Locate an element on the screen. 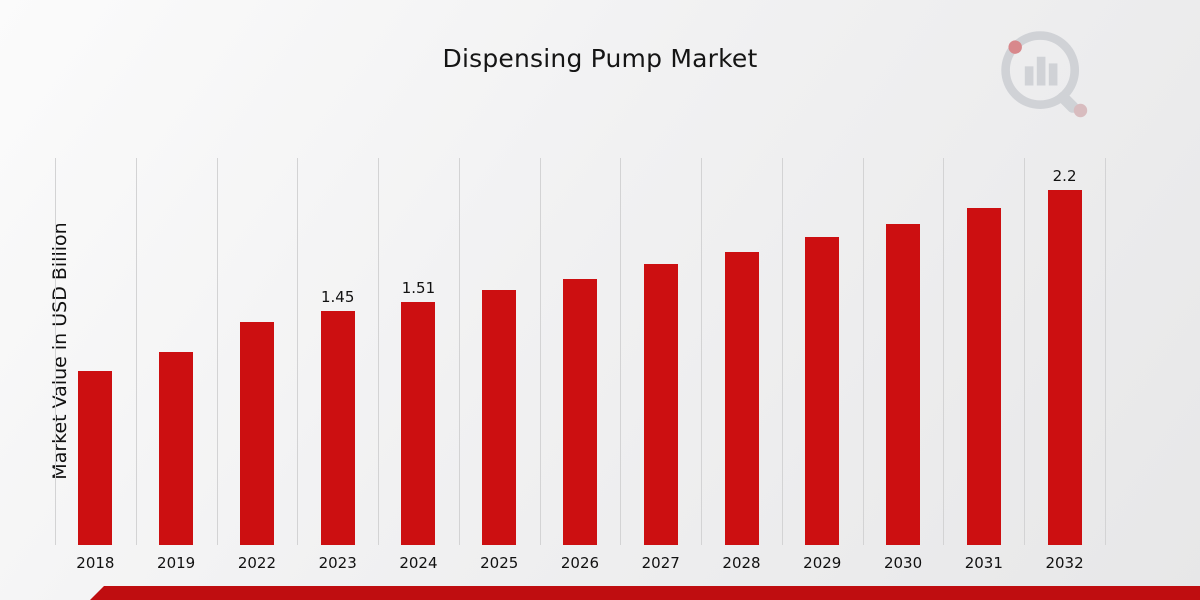 Image resolution: width=1200 pixels, height=600 pixels. x-tick-label: 2024 is located at coordinates (418, 563).